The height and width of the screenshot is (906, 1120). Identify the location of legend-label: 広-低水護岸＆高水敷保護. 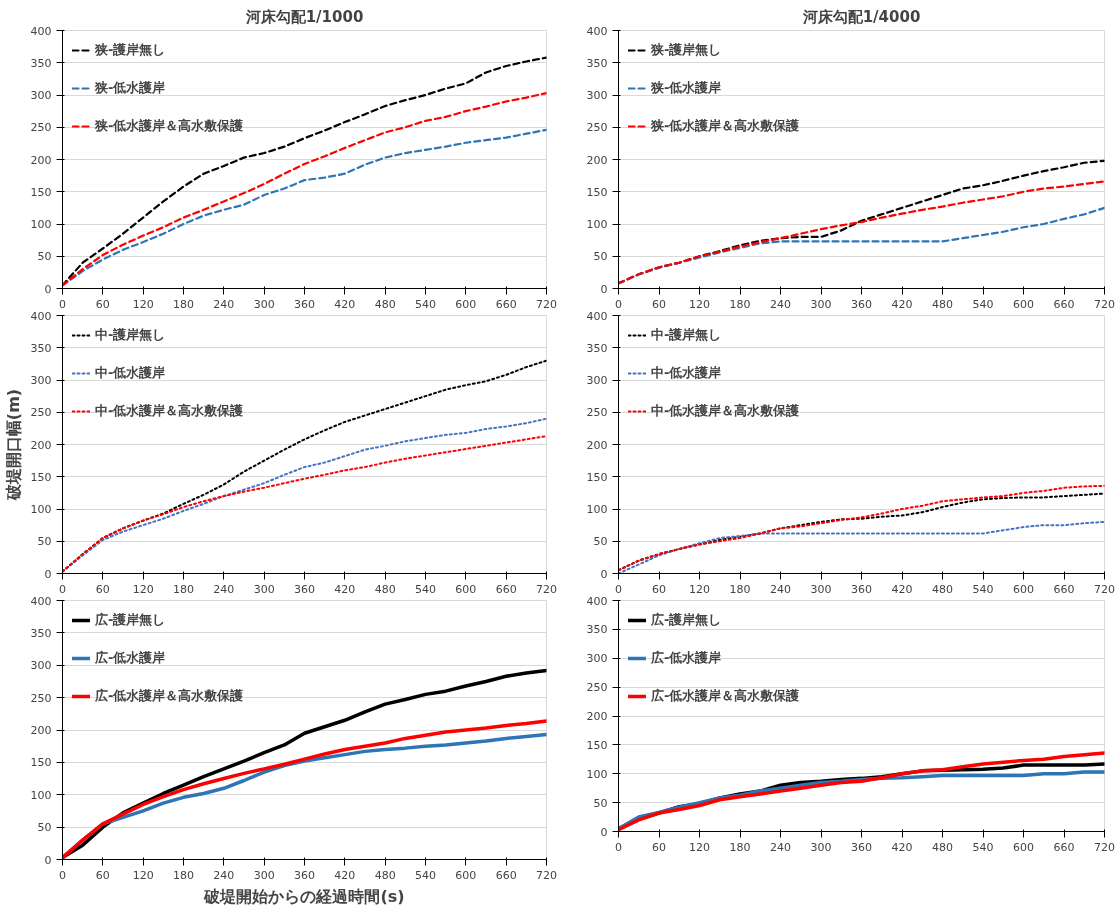
(725, 696).